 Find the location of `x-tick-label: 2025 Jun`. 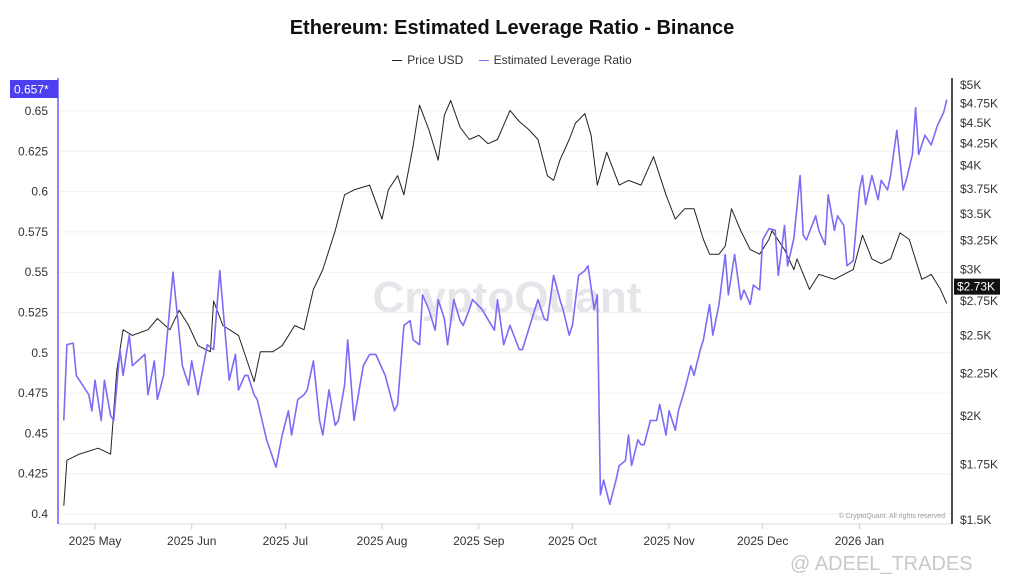

x-tick-label: 2025 Jun is located at coordinates (191, 541).